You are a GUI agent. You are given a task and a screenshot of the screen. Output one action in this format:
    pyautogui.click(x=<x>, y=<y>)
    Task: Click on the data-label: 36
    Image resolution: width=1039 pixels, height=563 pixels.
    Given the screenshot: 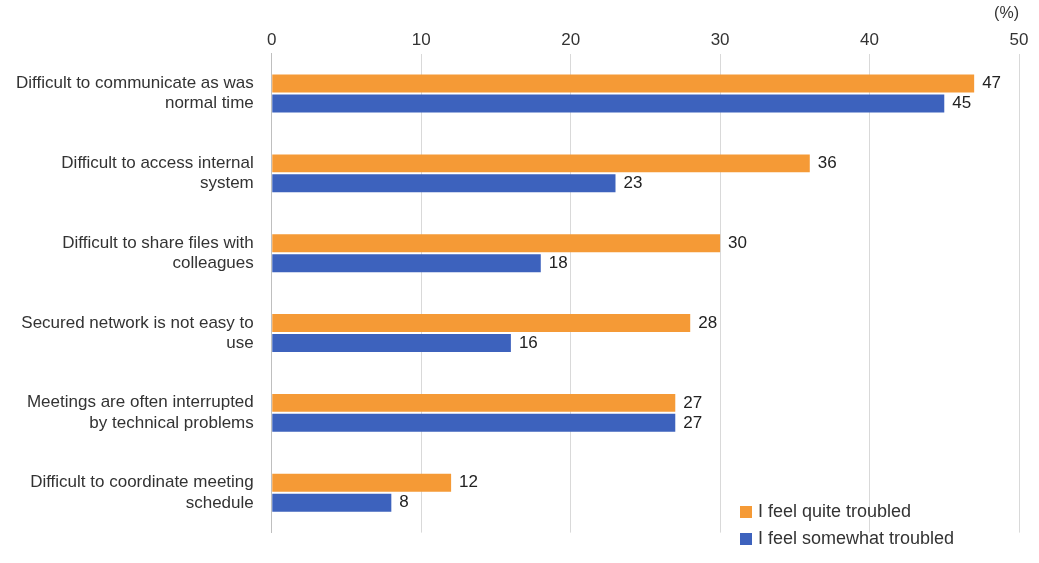 What is the action you would take?
    pyautogui.click(x=827, y=163)
    